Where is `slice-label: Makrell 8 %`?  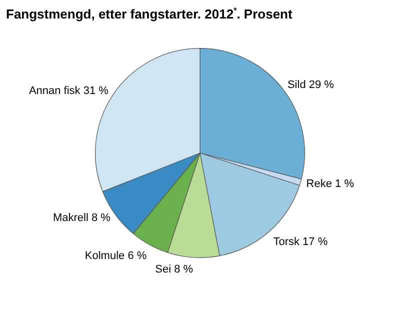 slice-label: Makrell 8 % is located at coordinates (81, 218).